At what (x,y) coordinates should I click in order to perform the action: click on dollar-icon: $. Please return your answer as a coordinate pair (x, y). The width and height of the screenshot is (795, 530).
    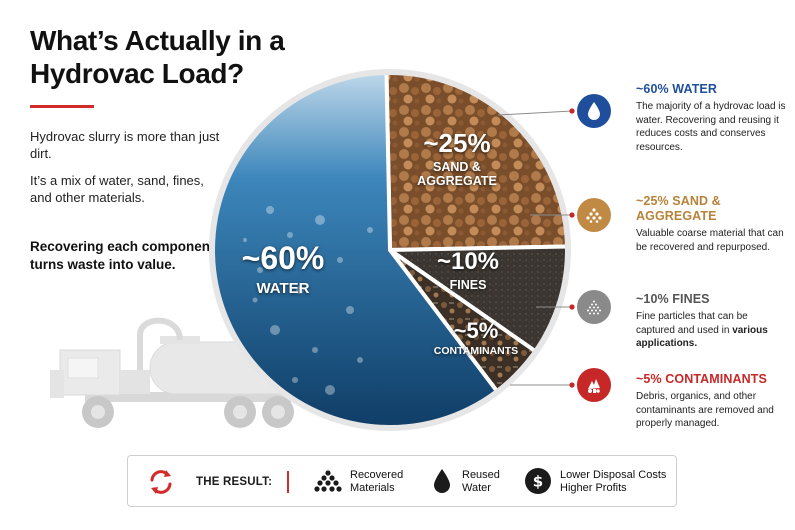
    Looking at the image, I should click on (538, 481).